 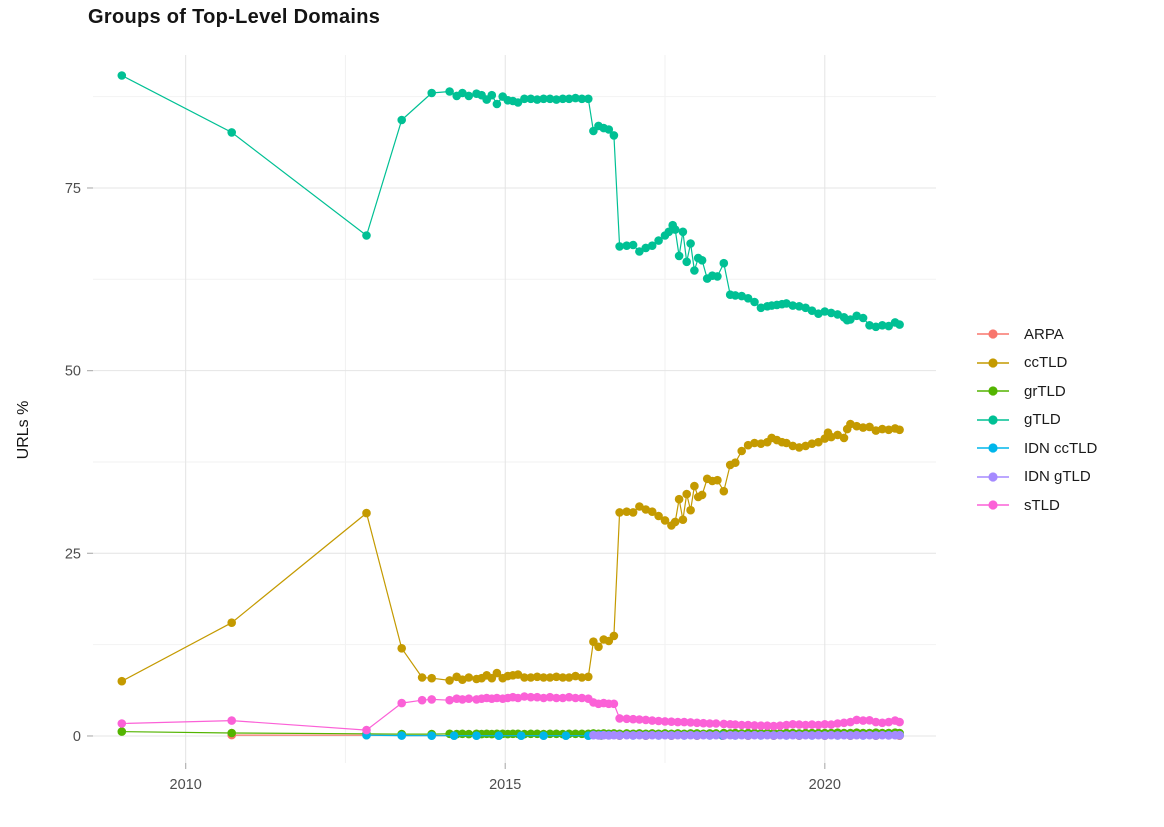 I want to click on legend: ARPA ccTLD grTLD gTLD IDN ccTLD IDN gTLD sTLD, so click(x=1036, y=420).